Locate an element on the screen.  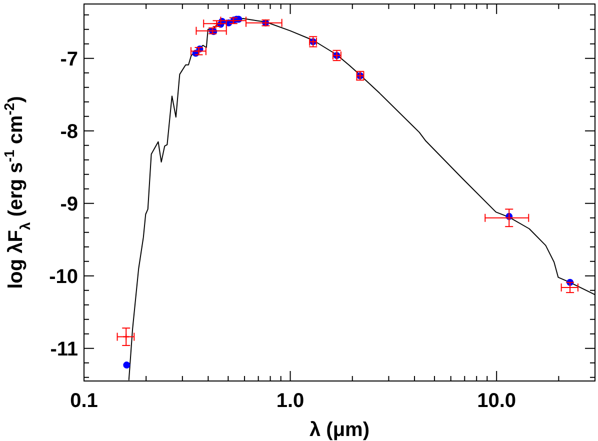
x-tick-label: 10.0 is located at coordinates (496, 401).